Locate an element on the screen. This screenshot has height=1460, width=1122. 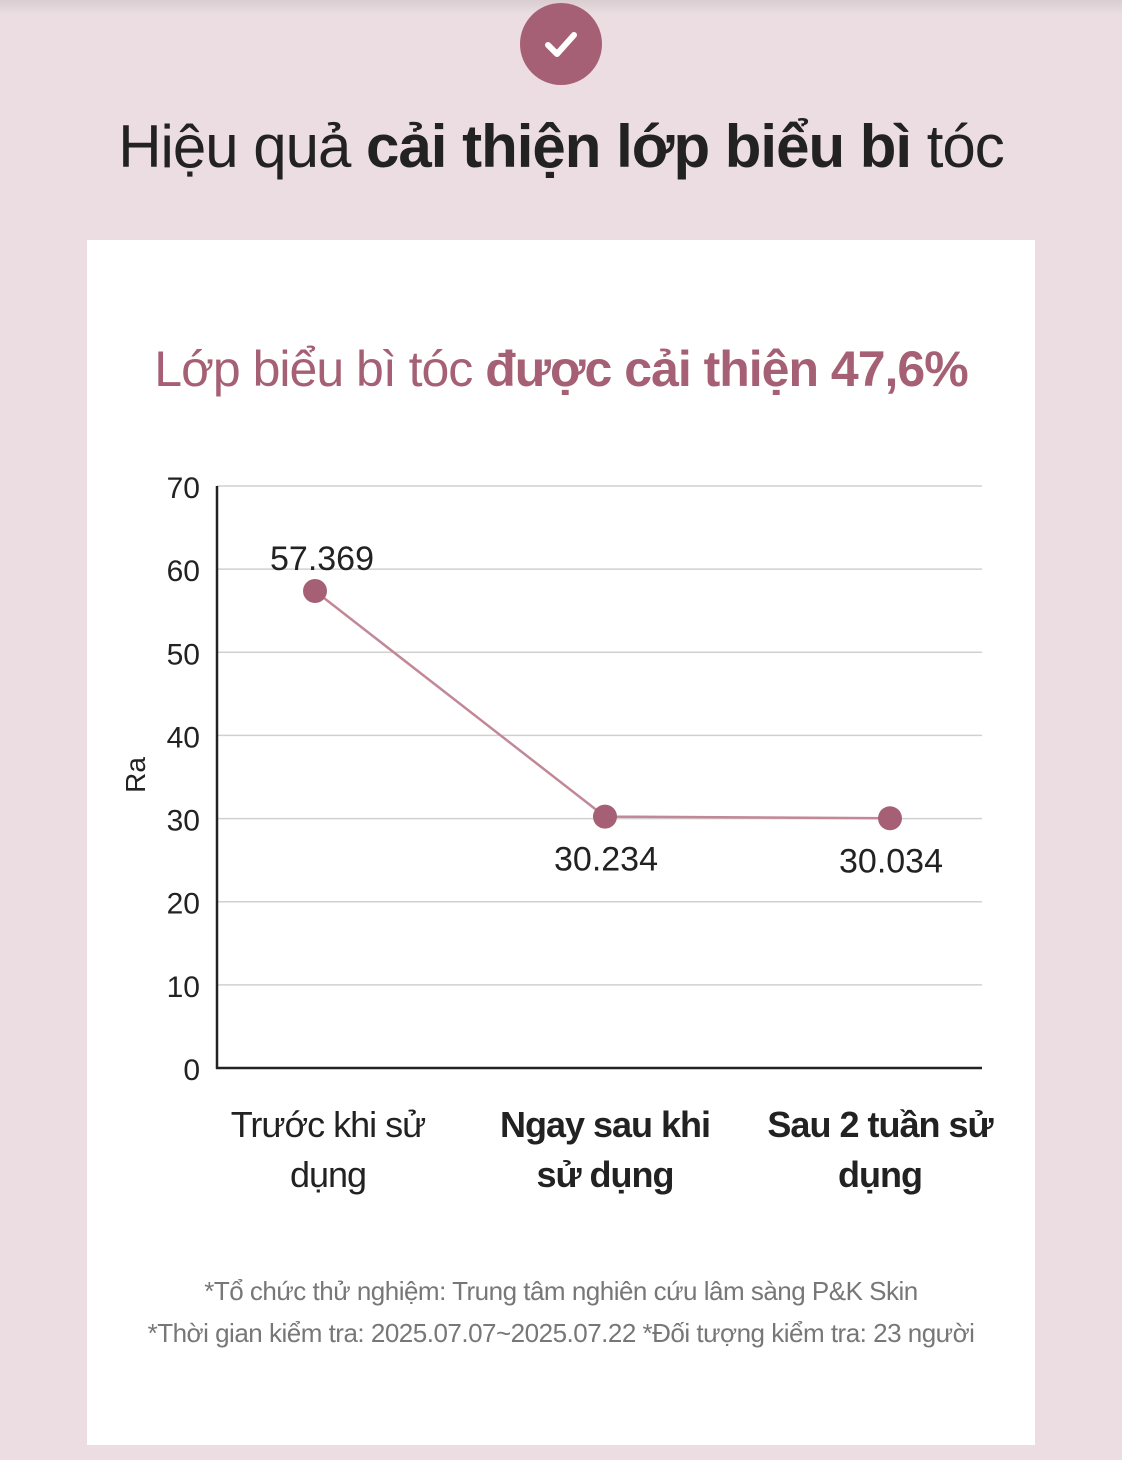
subtitle-normal: Lớp biểu bì tóc is located at coordinates (320, 369).